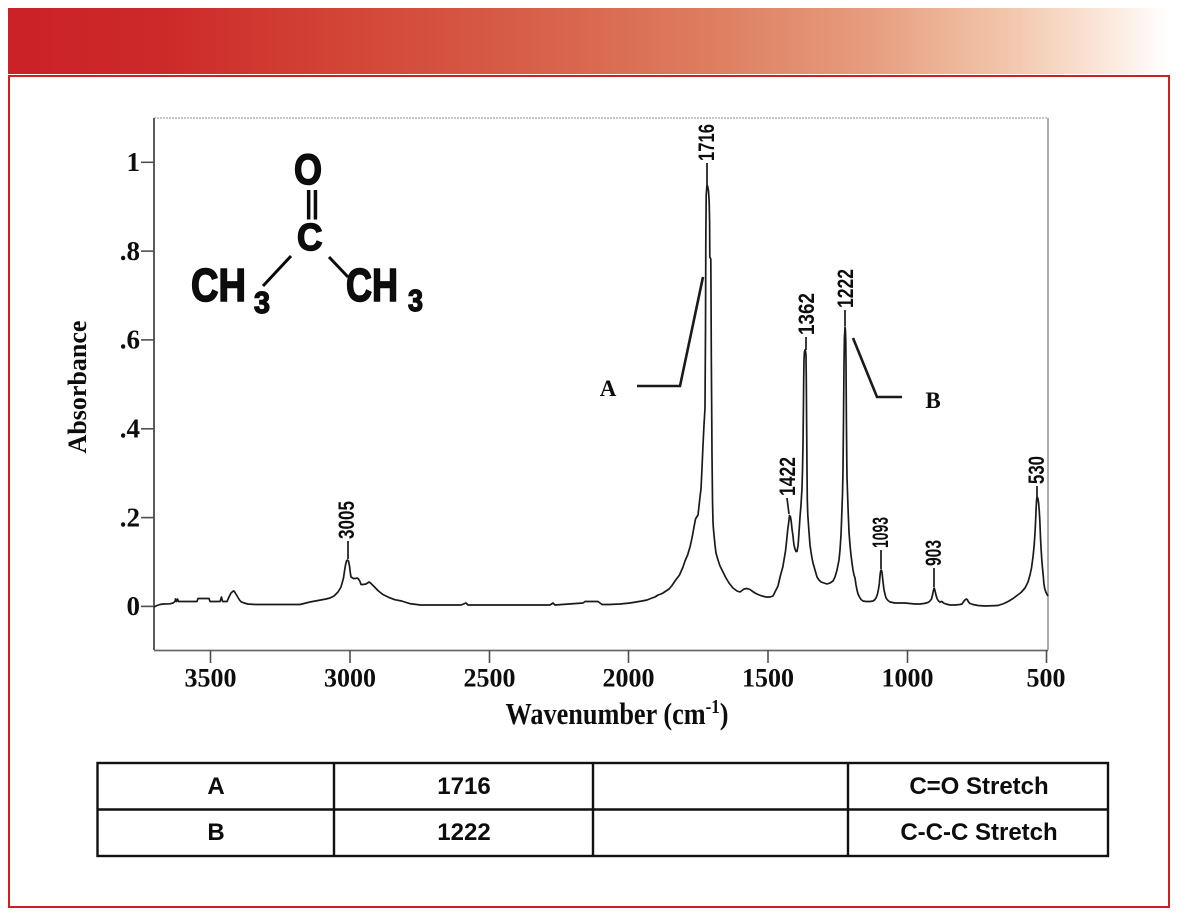 The height and width of the screenshot is (924, 1186). I want to click on svg-text: .4, so click(130, 429).